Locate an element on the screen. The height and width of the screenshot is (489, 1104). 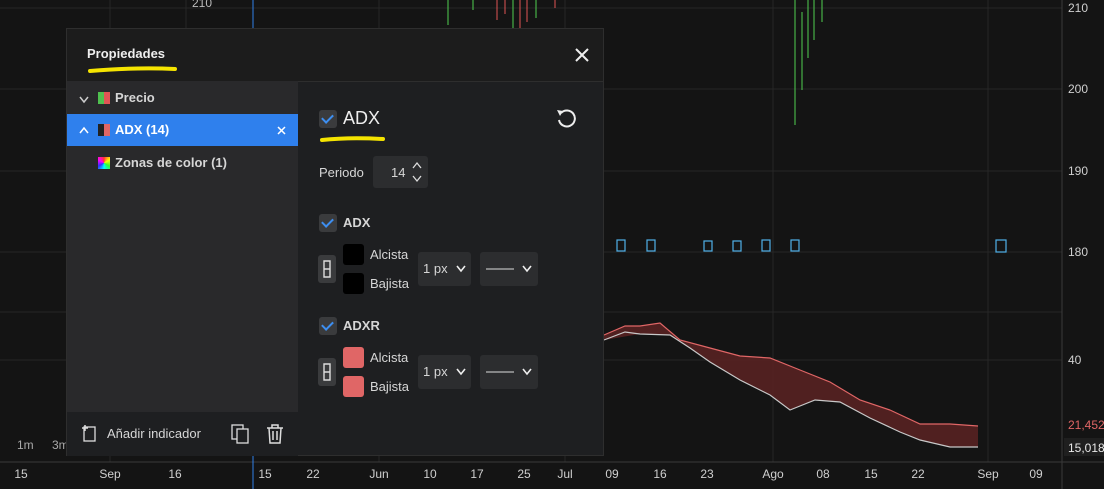
timeframe-button: 3m is located at coordinates (60, 445).